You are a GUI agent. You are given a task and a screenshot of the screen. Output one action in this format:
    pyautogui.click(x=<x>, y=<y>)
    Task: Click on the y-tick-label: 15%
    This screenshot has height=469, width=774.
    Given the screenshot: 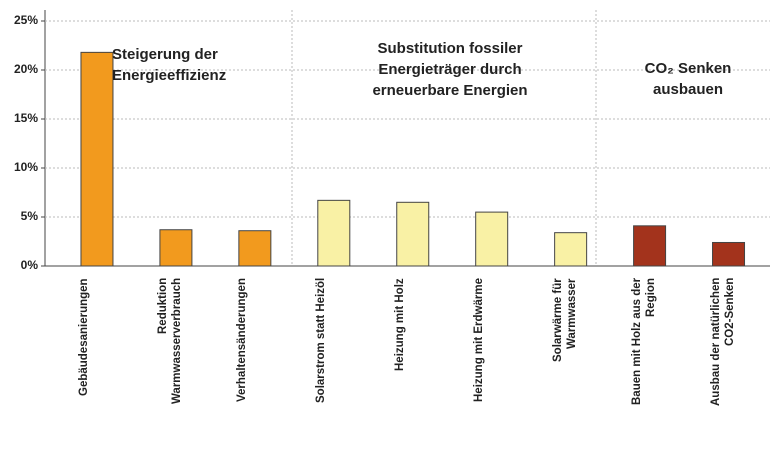 What is the action you would take?
    pyautogui.click(x=26, y=118)
    